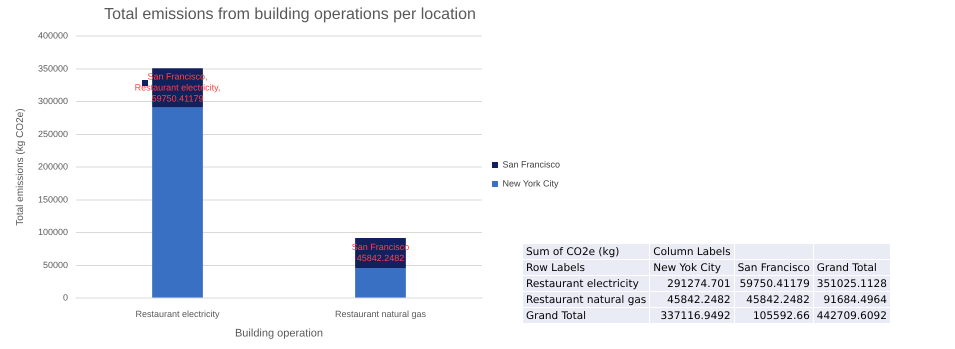 Image resolution: width=955 pixels, height=349 pixels. I want to click on text: 351025.1128, so click(851, 284).